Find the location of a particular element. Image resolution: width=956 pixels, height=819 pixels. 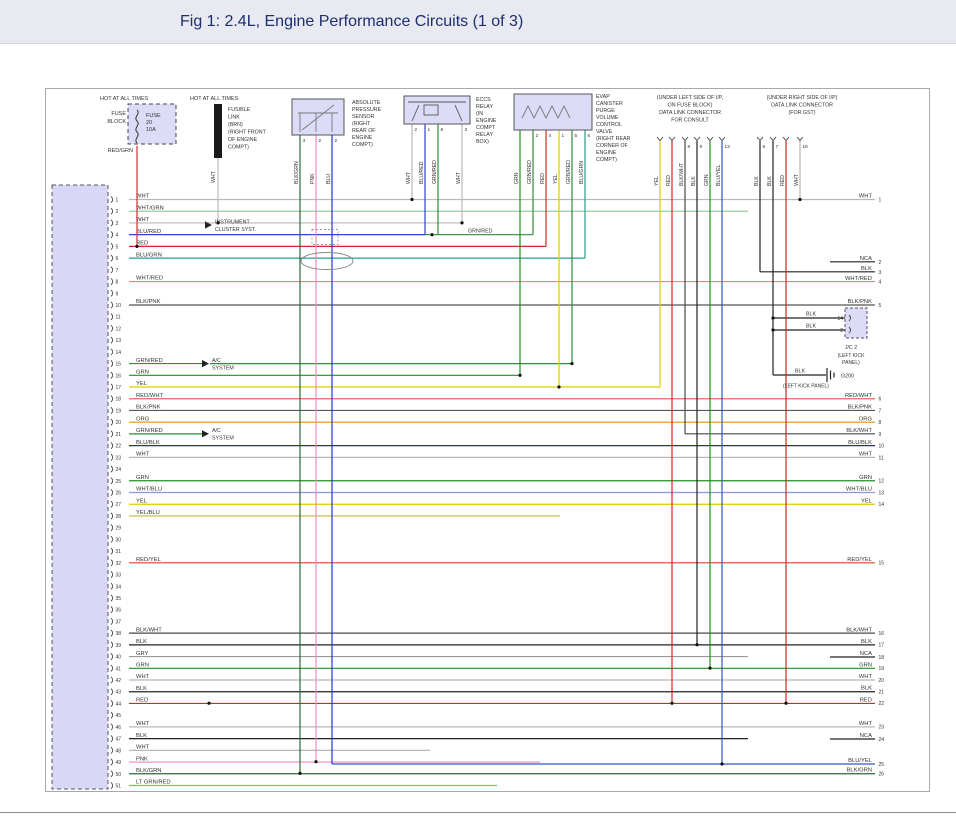

left-pin-wire-label: BLK is located at coordinates (141, 736).